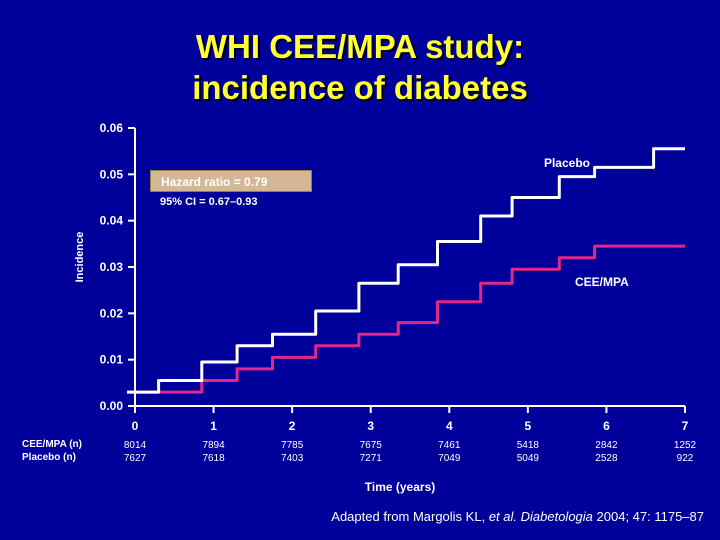  Describe the element at coordinates (112, 406) in the screenshot. I see `y-tick-label: 0.00` at that location.